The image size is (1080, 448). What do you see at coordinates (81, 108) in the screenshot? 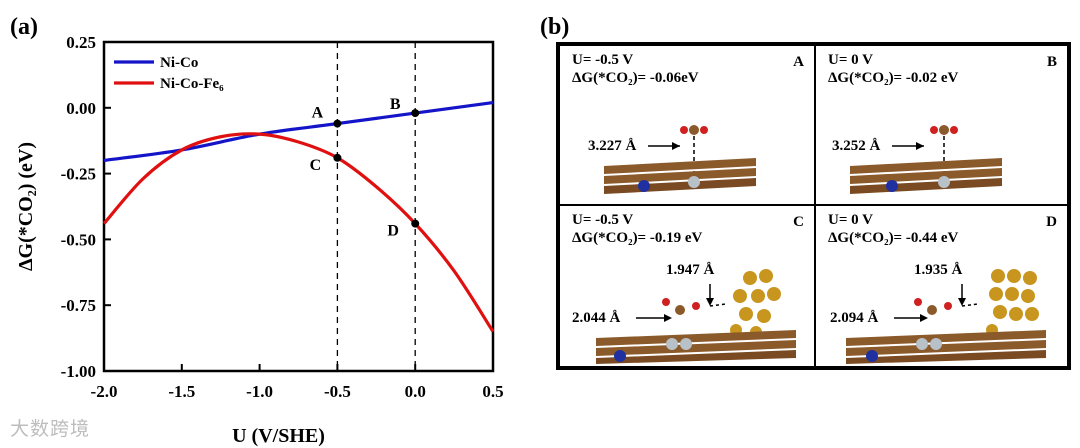
I see `y-tick-label-1: 0.00` at bounding box center [81, 108].